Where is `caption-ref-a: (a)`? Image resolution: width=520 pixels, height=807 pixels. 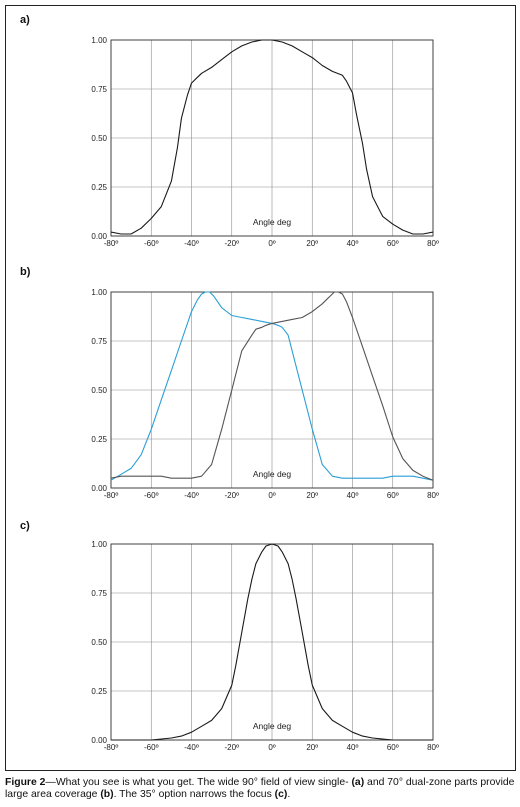
caption-ref-a: (a) is located at coordinates (358, 782).